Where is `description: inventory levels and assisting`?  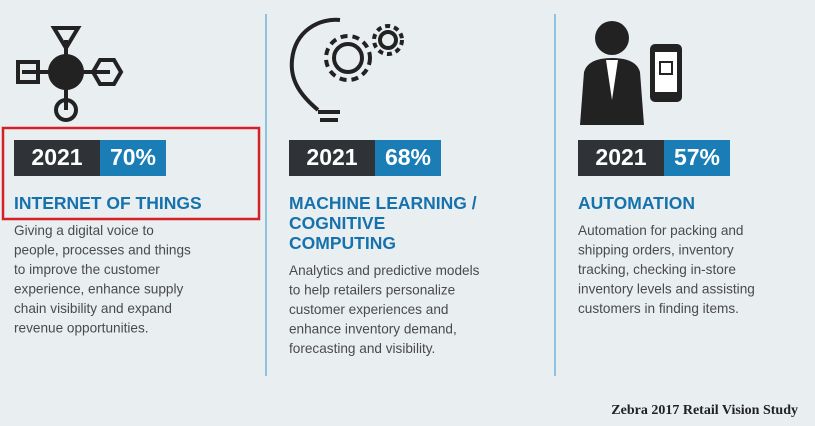
description: inventory levels and assisting is located at coordinates (666, 289).